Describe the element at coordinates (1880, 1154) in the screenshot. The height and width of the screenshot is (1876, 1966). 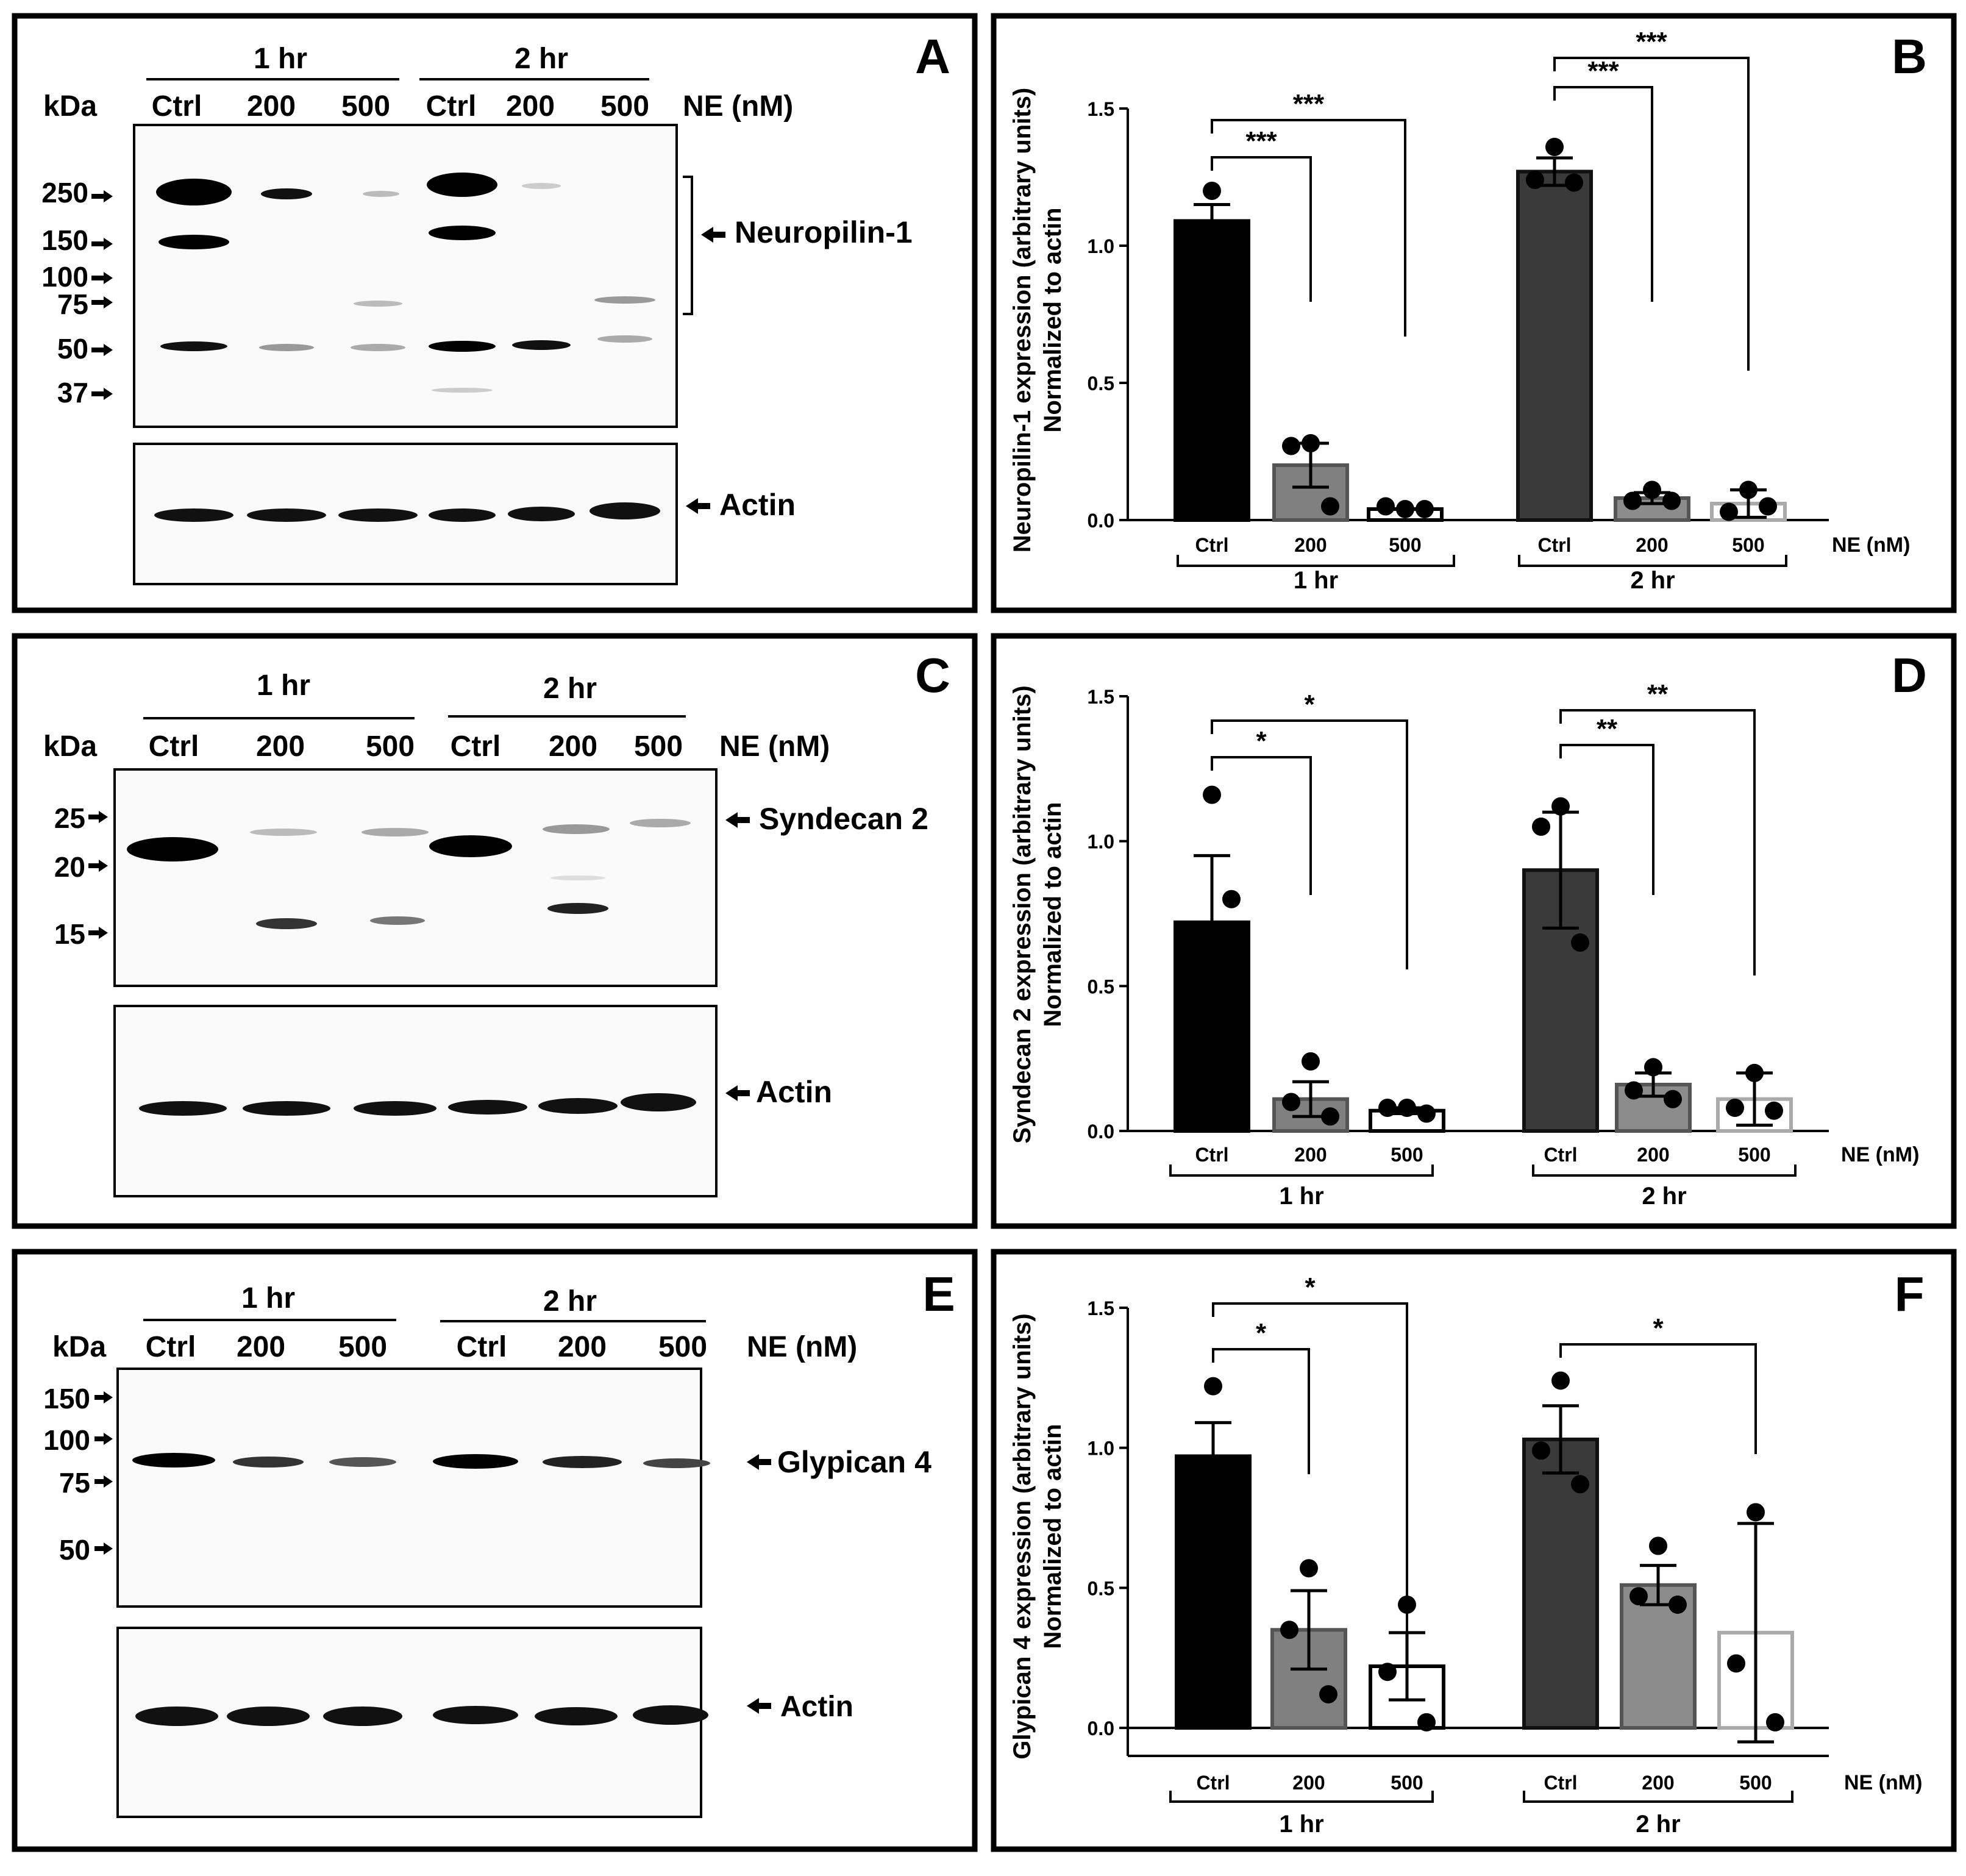
I see `treatment-label: NE (nM)` at that location.